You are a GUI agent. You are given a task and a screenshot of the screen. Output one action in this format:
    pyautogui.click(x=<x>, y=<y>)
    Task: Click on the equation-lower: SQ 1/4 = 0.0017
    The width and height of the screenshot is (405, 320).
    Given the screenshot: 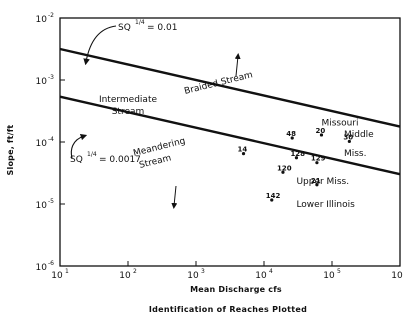 What is the action you would take?
    pyautogui.click(x=105, y=158)
    